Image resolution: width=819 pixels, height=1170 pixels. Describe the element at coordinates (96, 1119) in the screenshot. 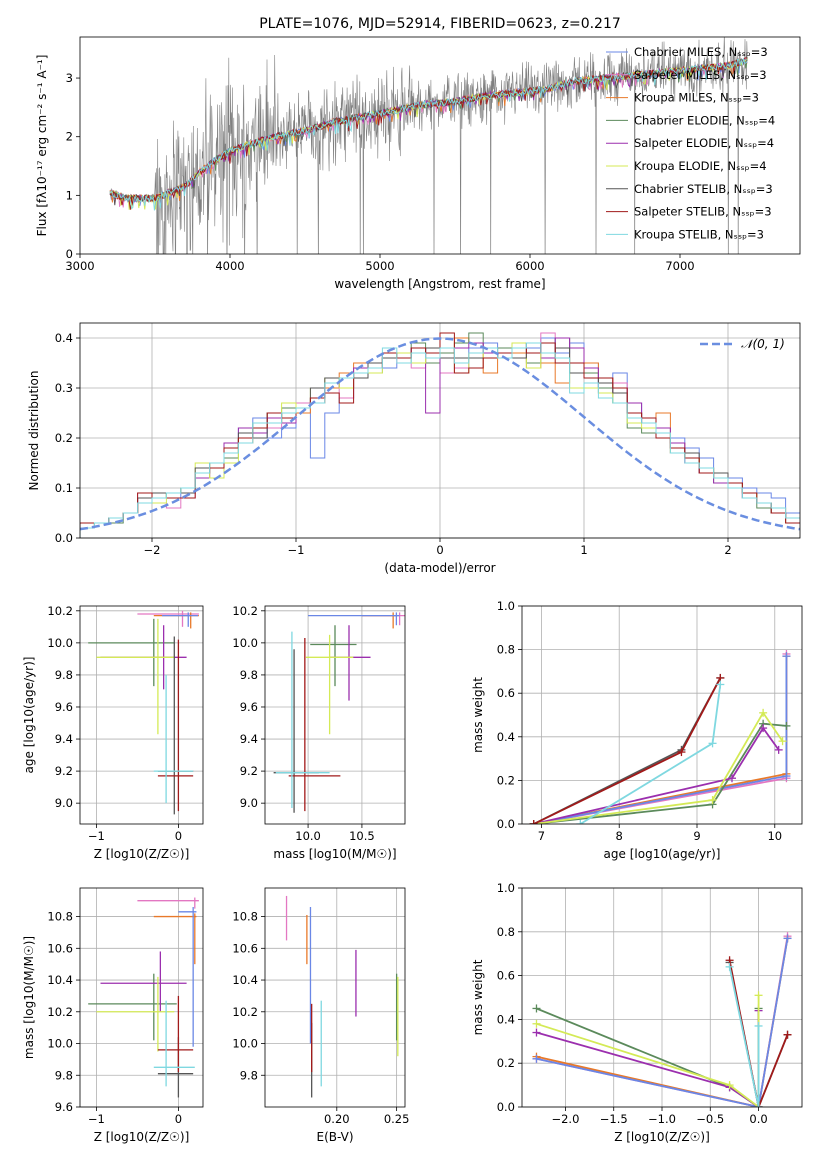

I see `x-tick-label: −1` at that location.